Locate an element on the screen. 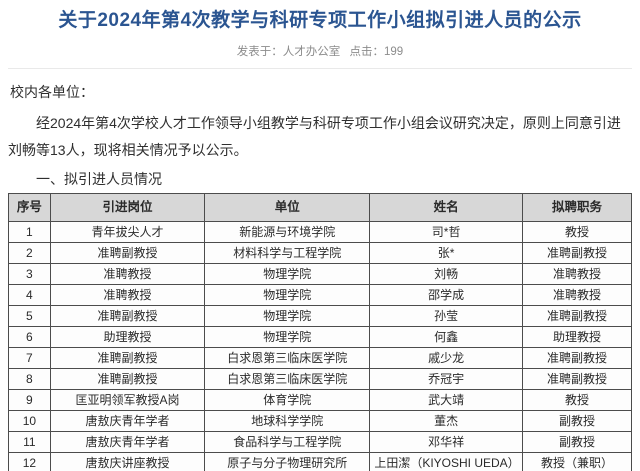 The image size is (640, 471). click-count: 点击：199 is located at coordinates (376, 51).